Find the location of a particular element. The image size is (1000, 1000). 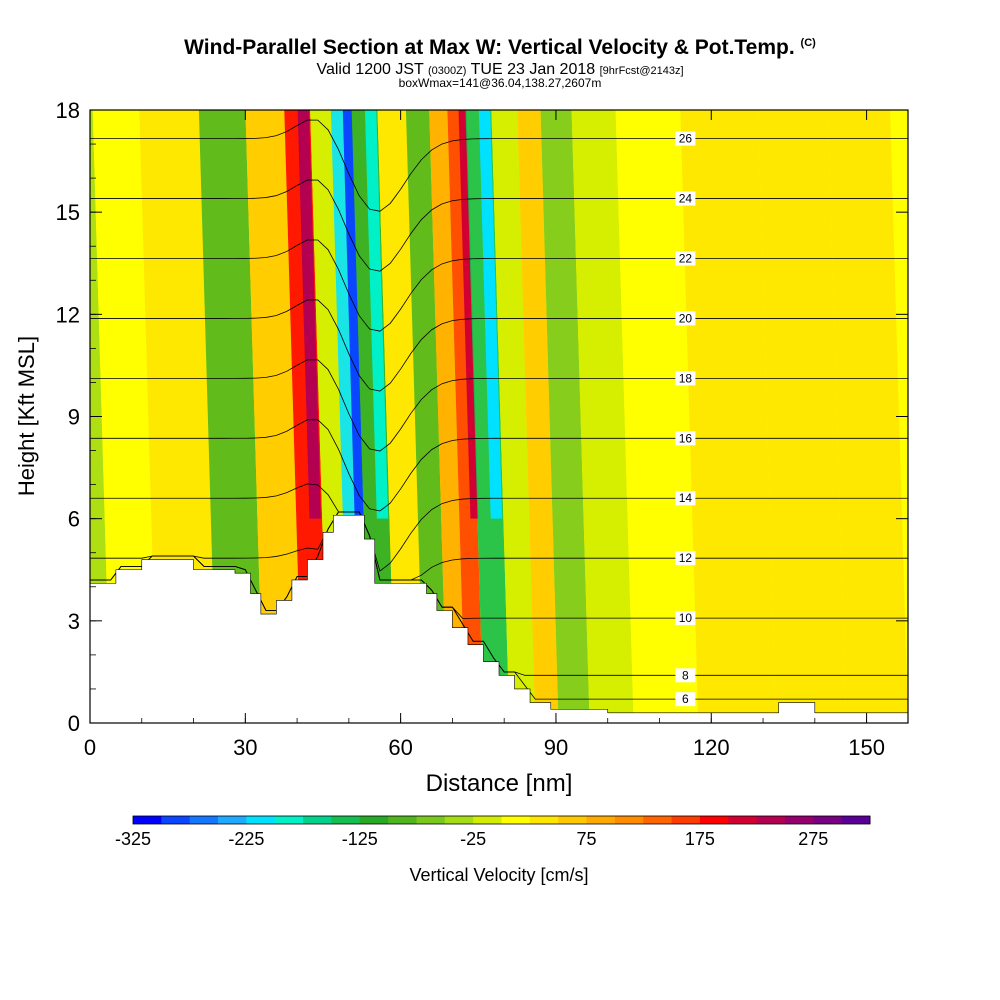

theta-contour-label-text: 22 is located at coordinates (686, 258).